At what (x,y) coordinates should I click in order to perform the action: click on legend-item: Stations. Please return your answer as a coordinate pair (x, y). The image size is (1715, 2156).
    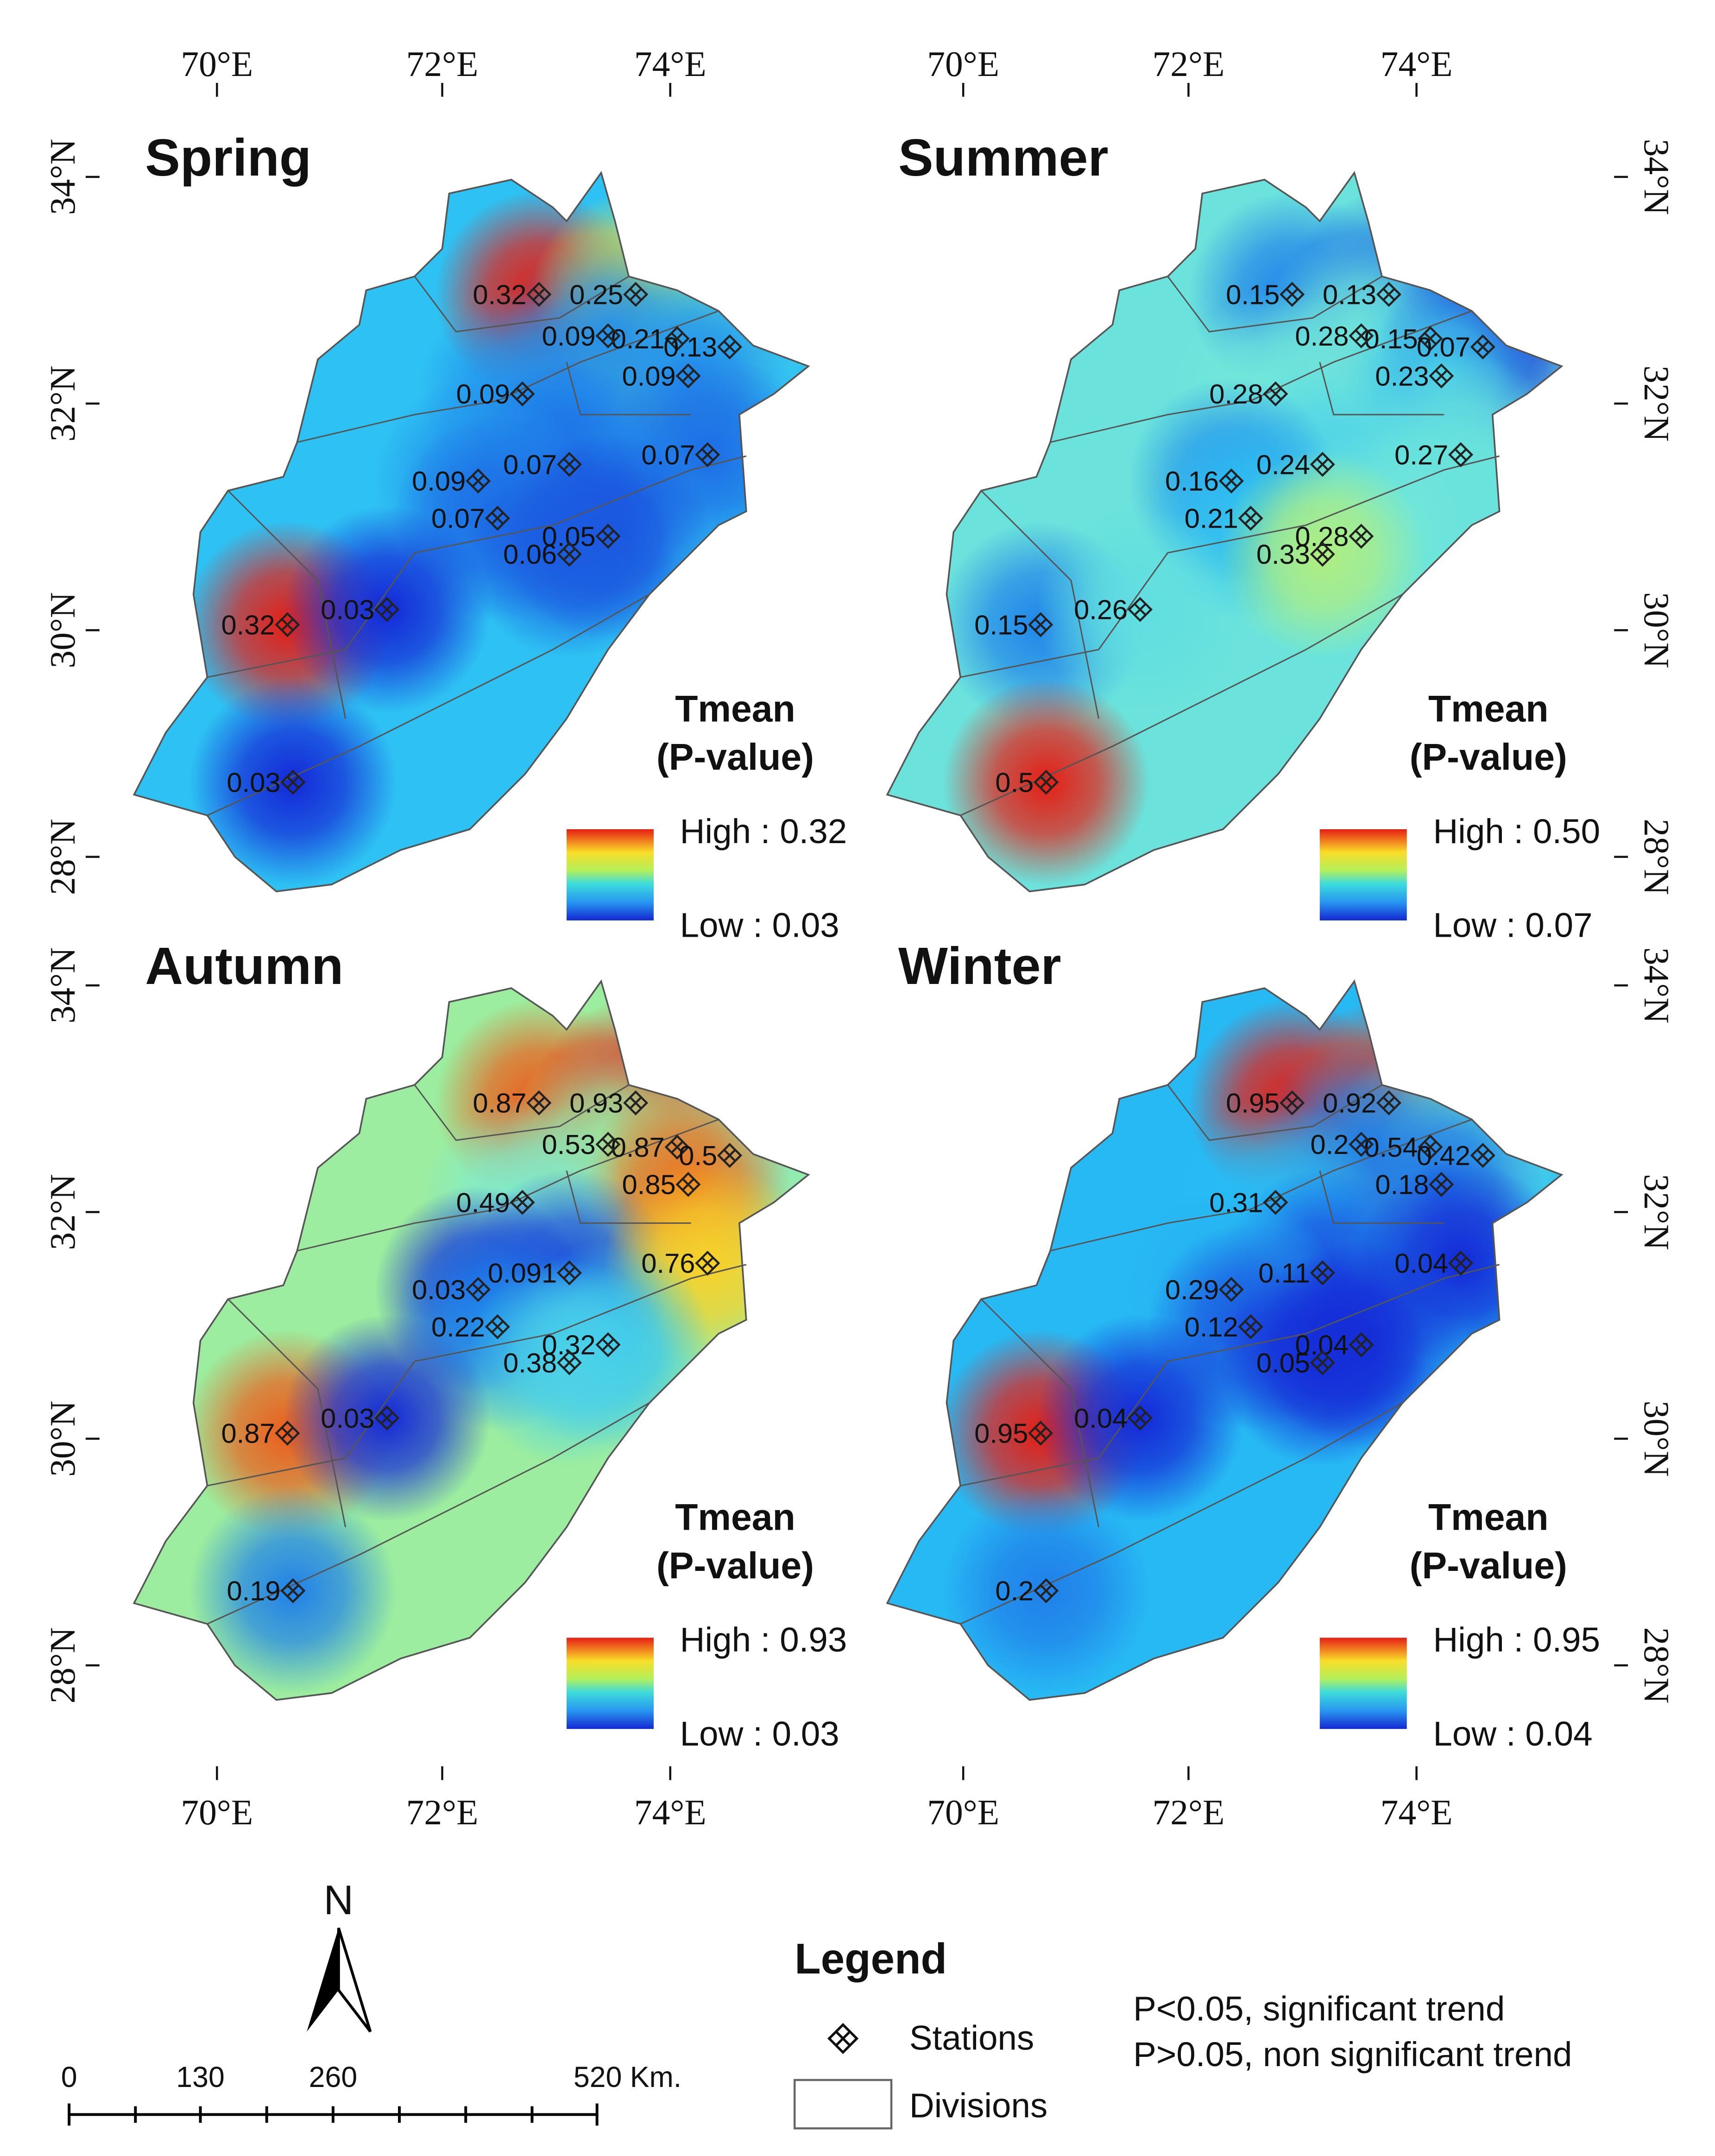
    Looking at the image, I should click on (971, 2037).